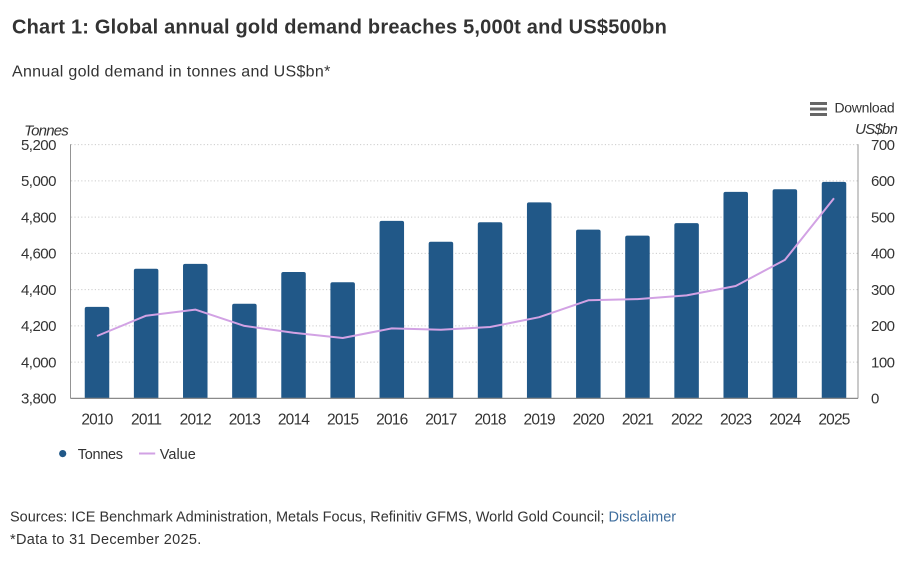 The width and height of the screenshot is (905, 570). What do you see at coordinates (38, 217) in the screenshot?
I see `svg-text: 4,800` at bounding box center [38, 217].